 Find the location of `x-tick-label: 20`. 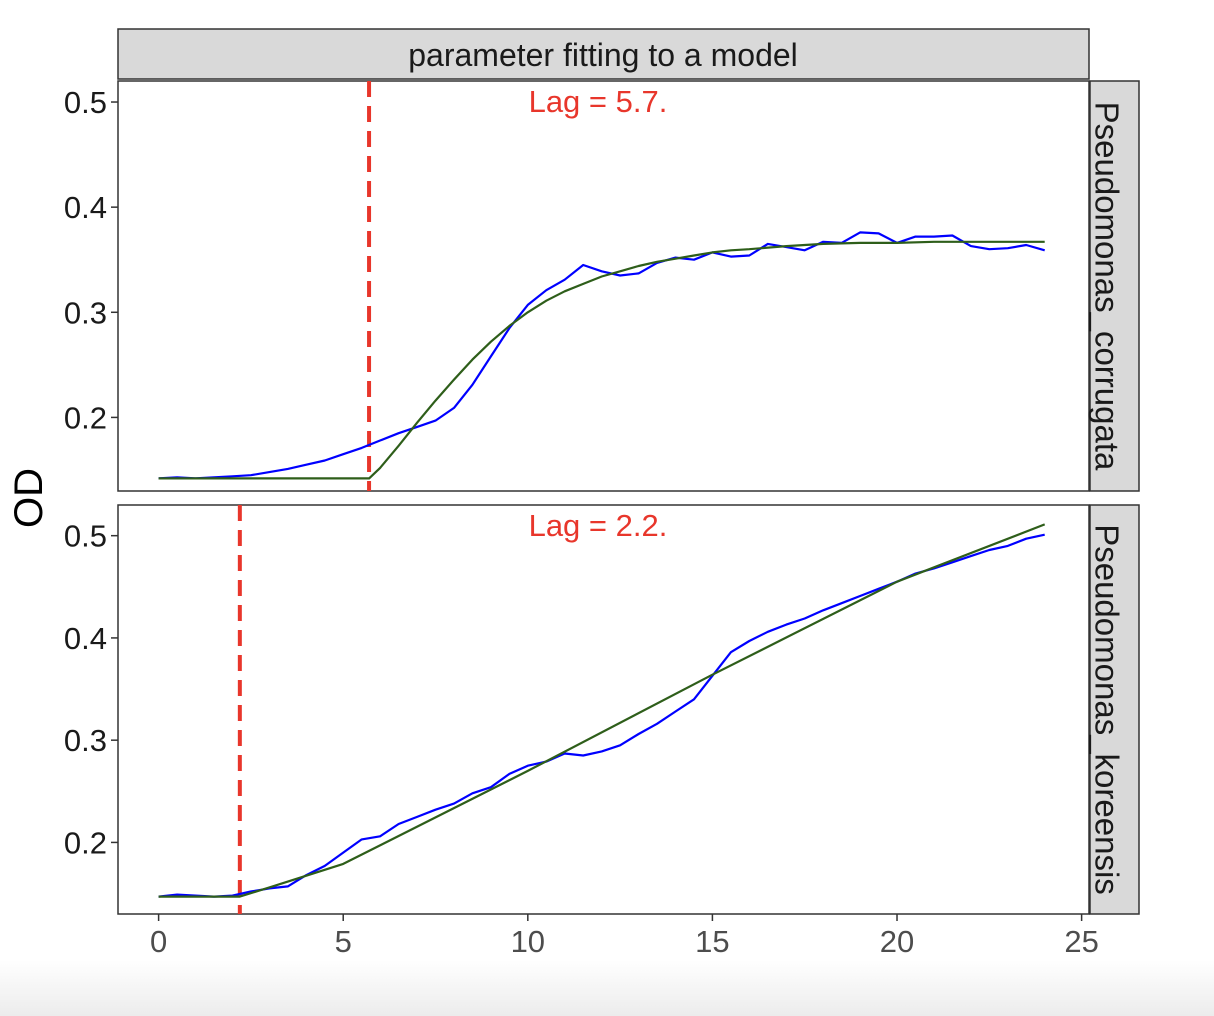

x-tick-label: 20 is located at coordinates (897, 941).